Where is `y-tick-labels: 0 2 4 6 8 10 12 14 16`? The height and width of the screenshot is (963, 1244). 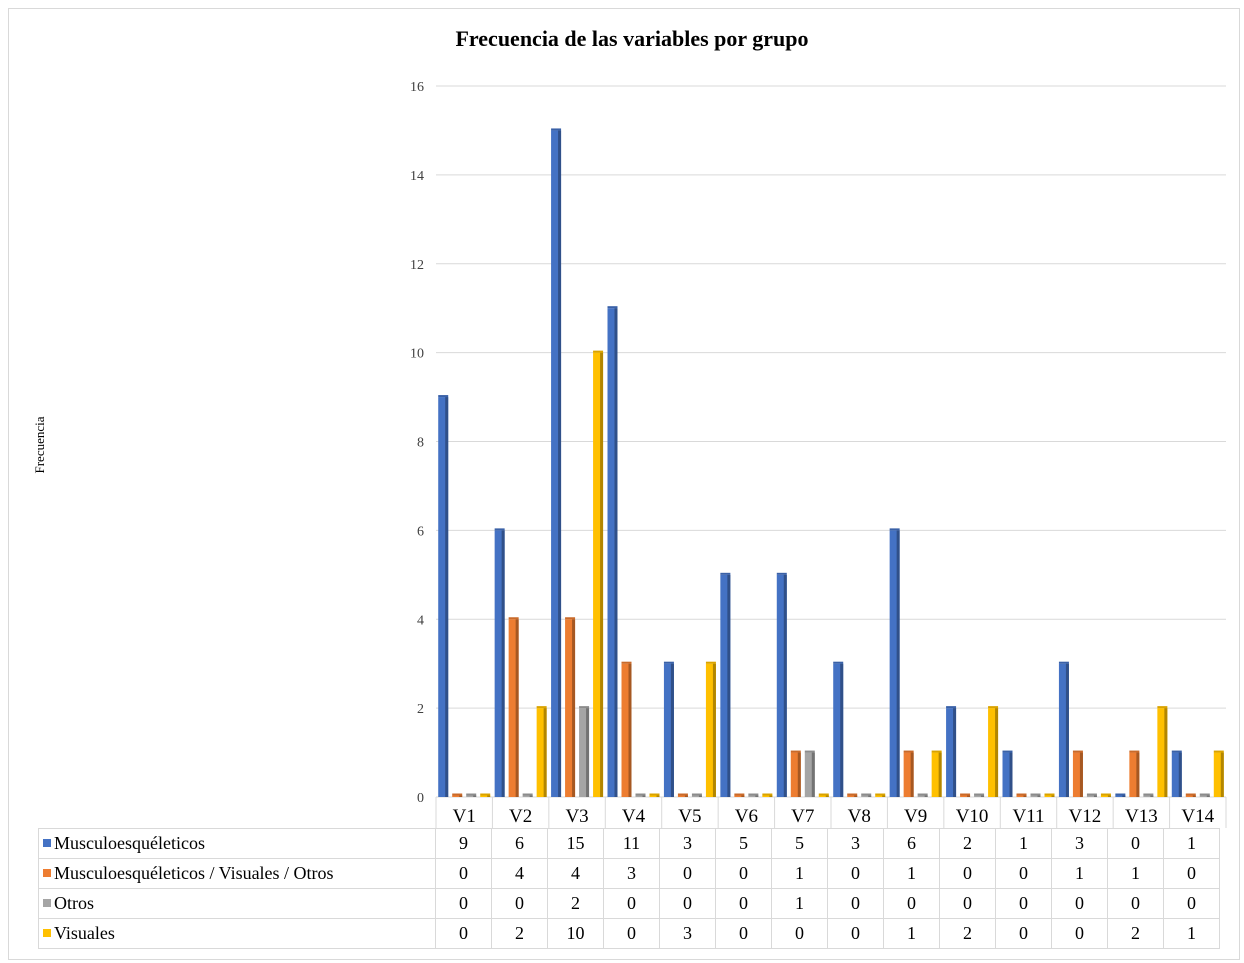 y-tick-labels: 0 2 4 6 8 10 12 14 16 is located at coordinates (417, 443).